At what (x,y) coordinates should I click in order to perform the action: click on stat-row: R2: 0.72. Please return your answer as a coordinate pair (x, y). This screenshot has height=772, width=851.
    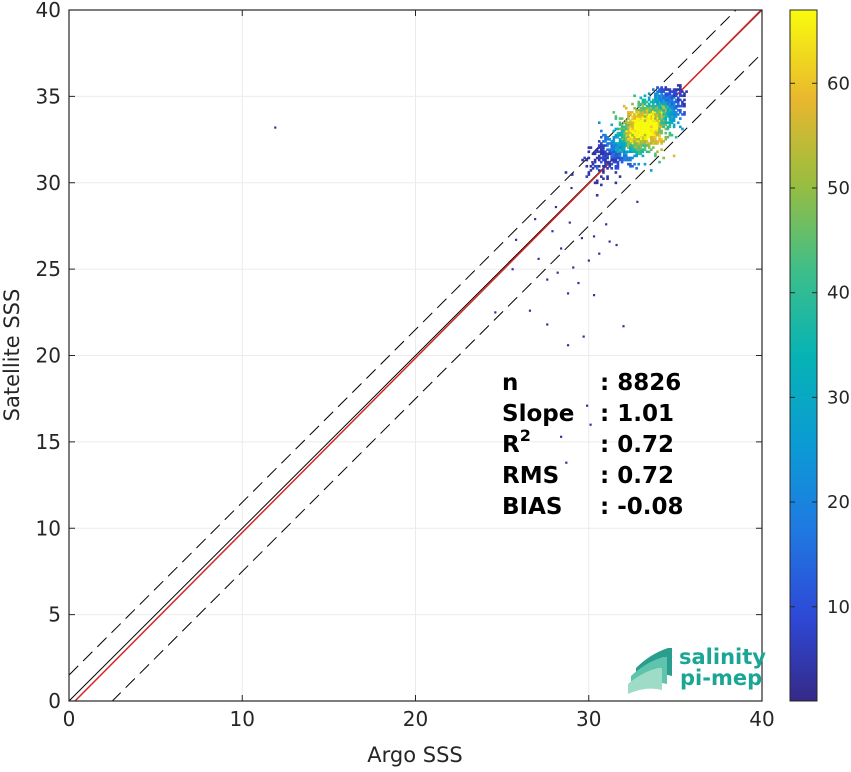
    Looking at the image, I should click on (588, 442).